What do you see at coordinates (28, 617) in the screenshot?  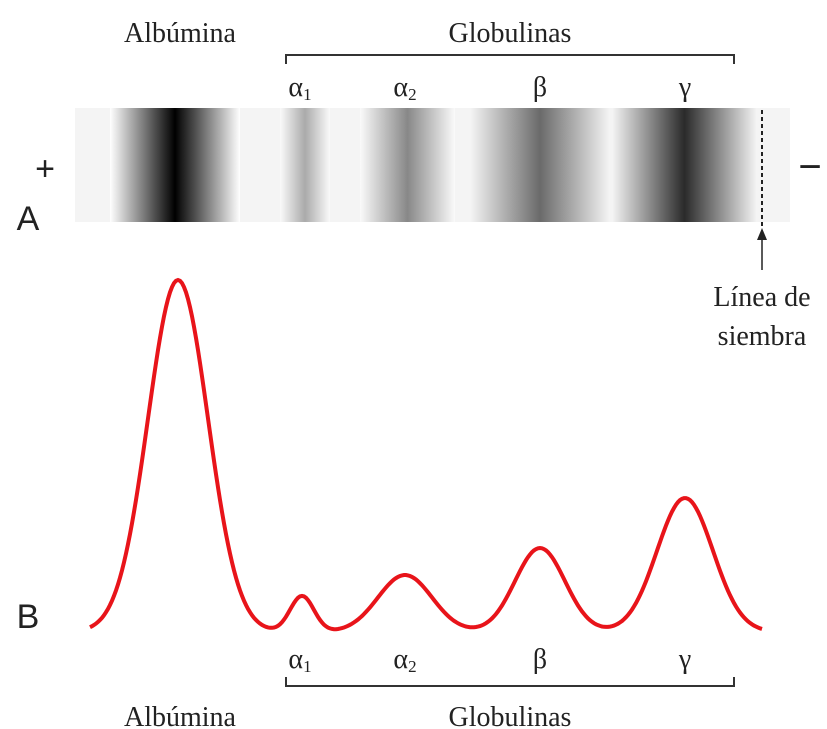 I see `panel-label: B` at bounding box center [28, 617].